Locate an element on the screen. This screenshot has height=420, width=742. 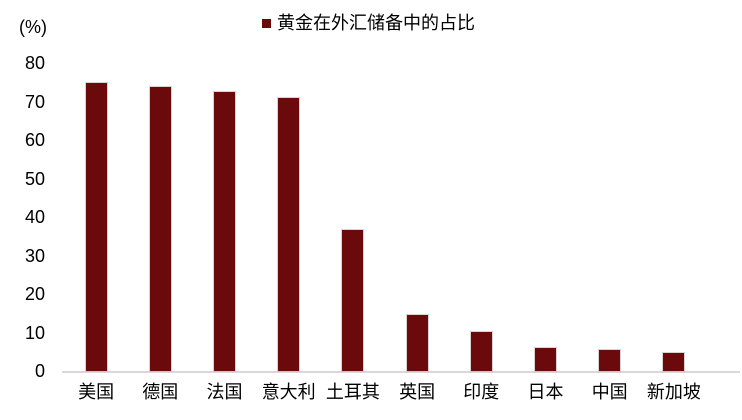
x-category-label: 印度 is located at coordinates (481, 392).